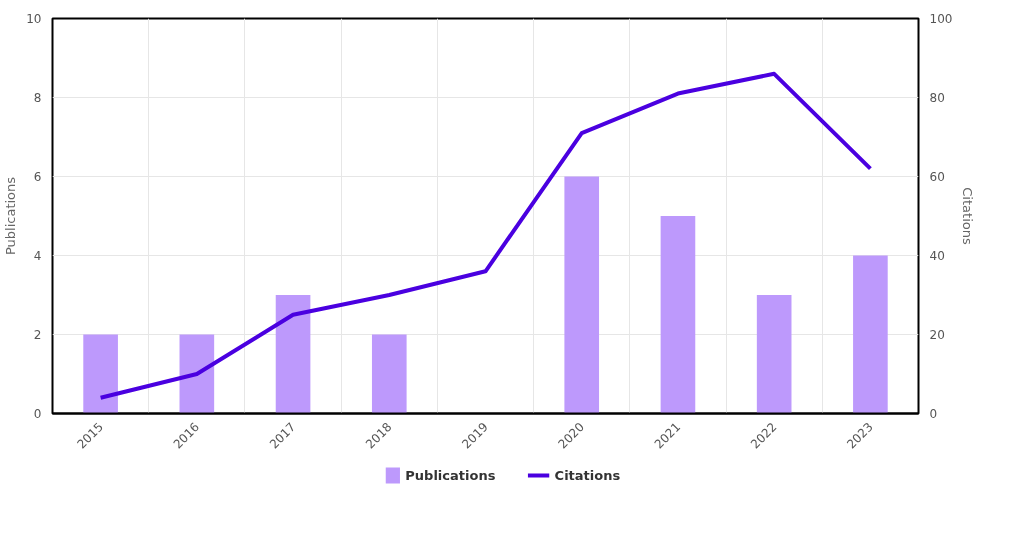 Image resolution: width=1026 pixels, height=535 pixels. Describe the element at coordinates (37, 414) in the screenshot. I see `y-tick-label: 0` at that location.